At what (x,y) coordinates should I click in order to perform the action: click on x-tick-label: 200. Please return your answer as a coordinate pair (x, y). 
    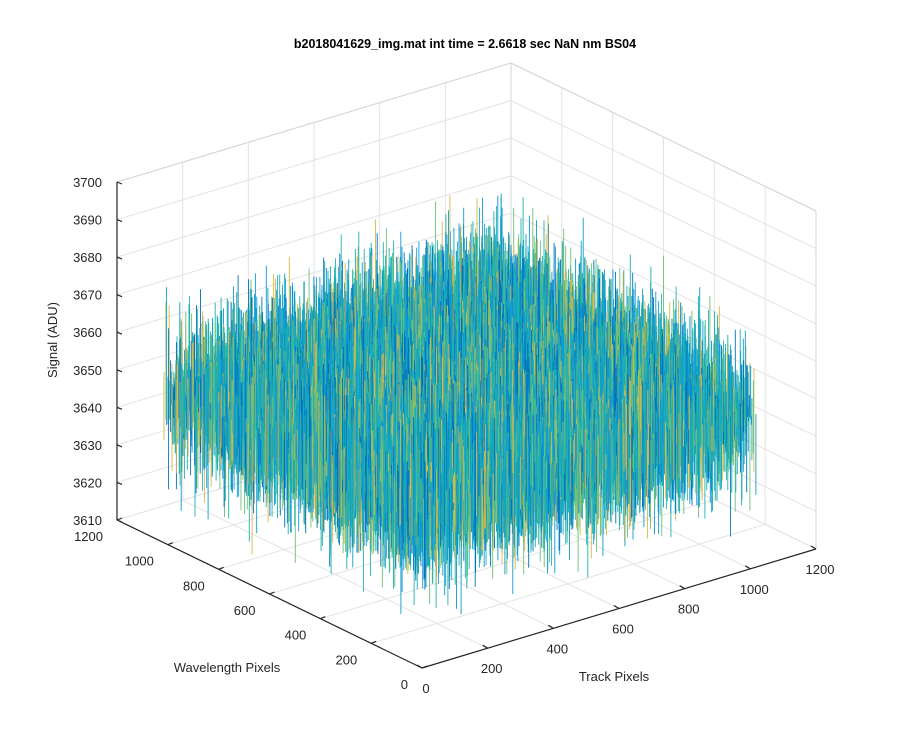
    Looking at the image, I should click on (492, 668).